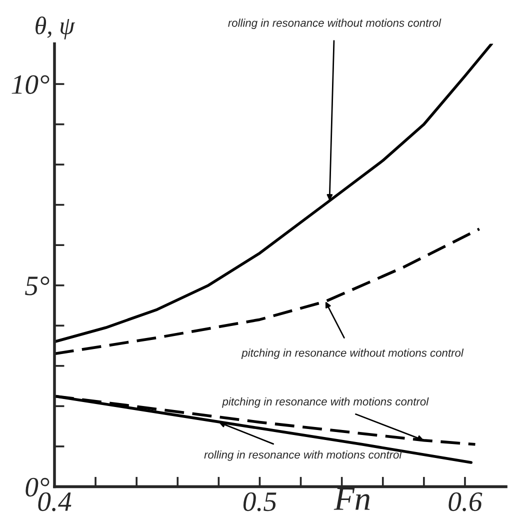 Image resolution: width=519 pixels, height=515 pixels. I want to click on annotation: pitching in resonance with motions control, so click(325, 402).